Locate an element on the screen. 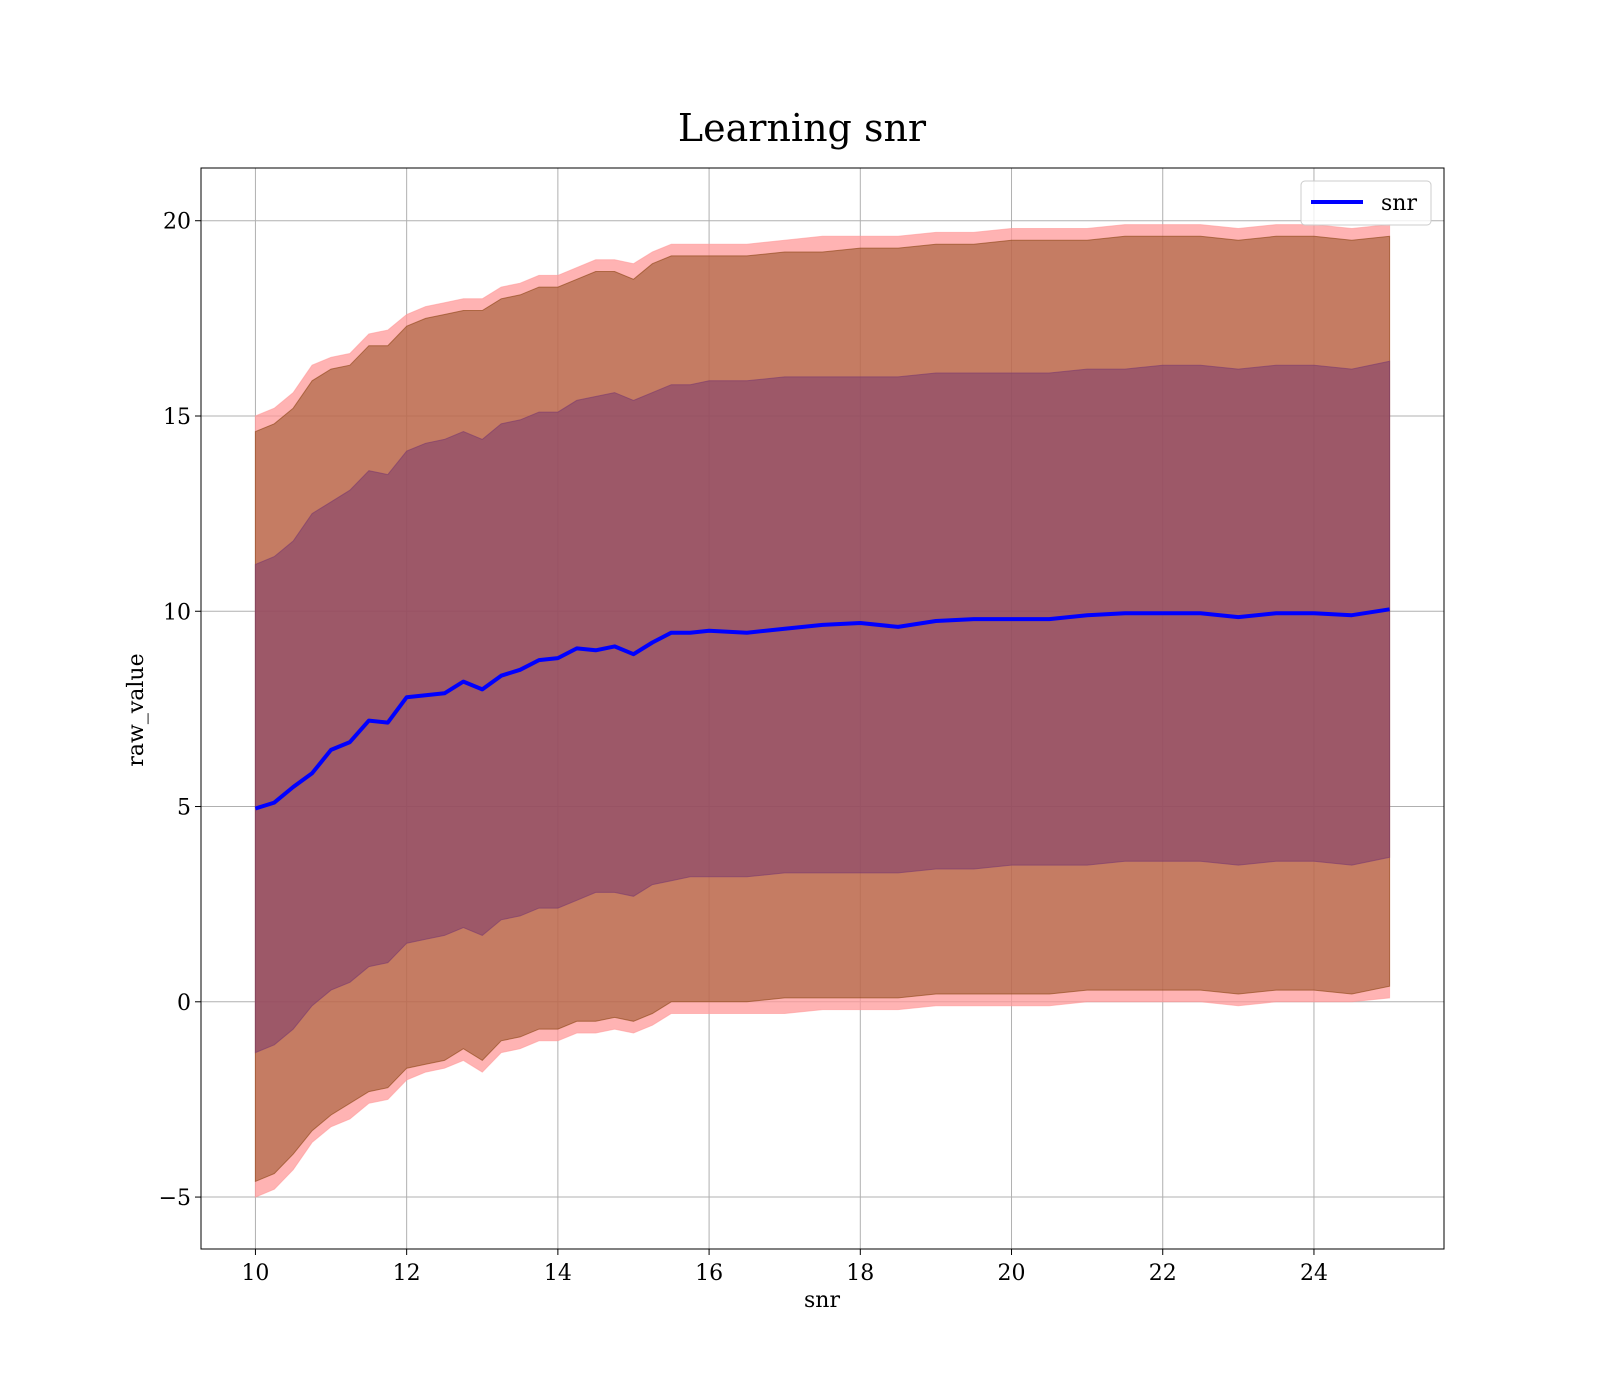 This screenshot has height=1400, width=1600. x-tick-label: 16 is located at coordinates (709, 1273).